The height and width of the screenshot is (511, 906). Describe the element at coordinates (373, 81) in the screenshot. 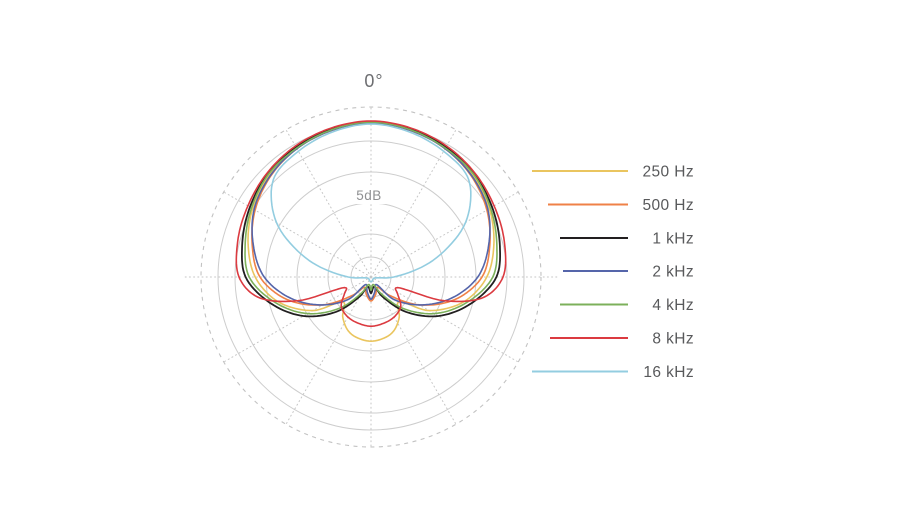

I see `zero-degree-axis-label: 0°` at that location.